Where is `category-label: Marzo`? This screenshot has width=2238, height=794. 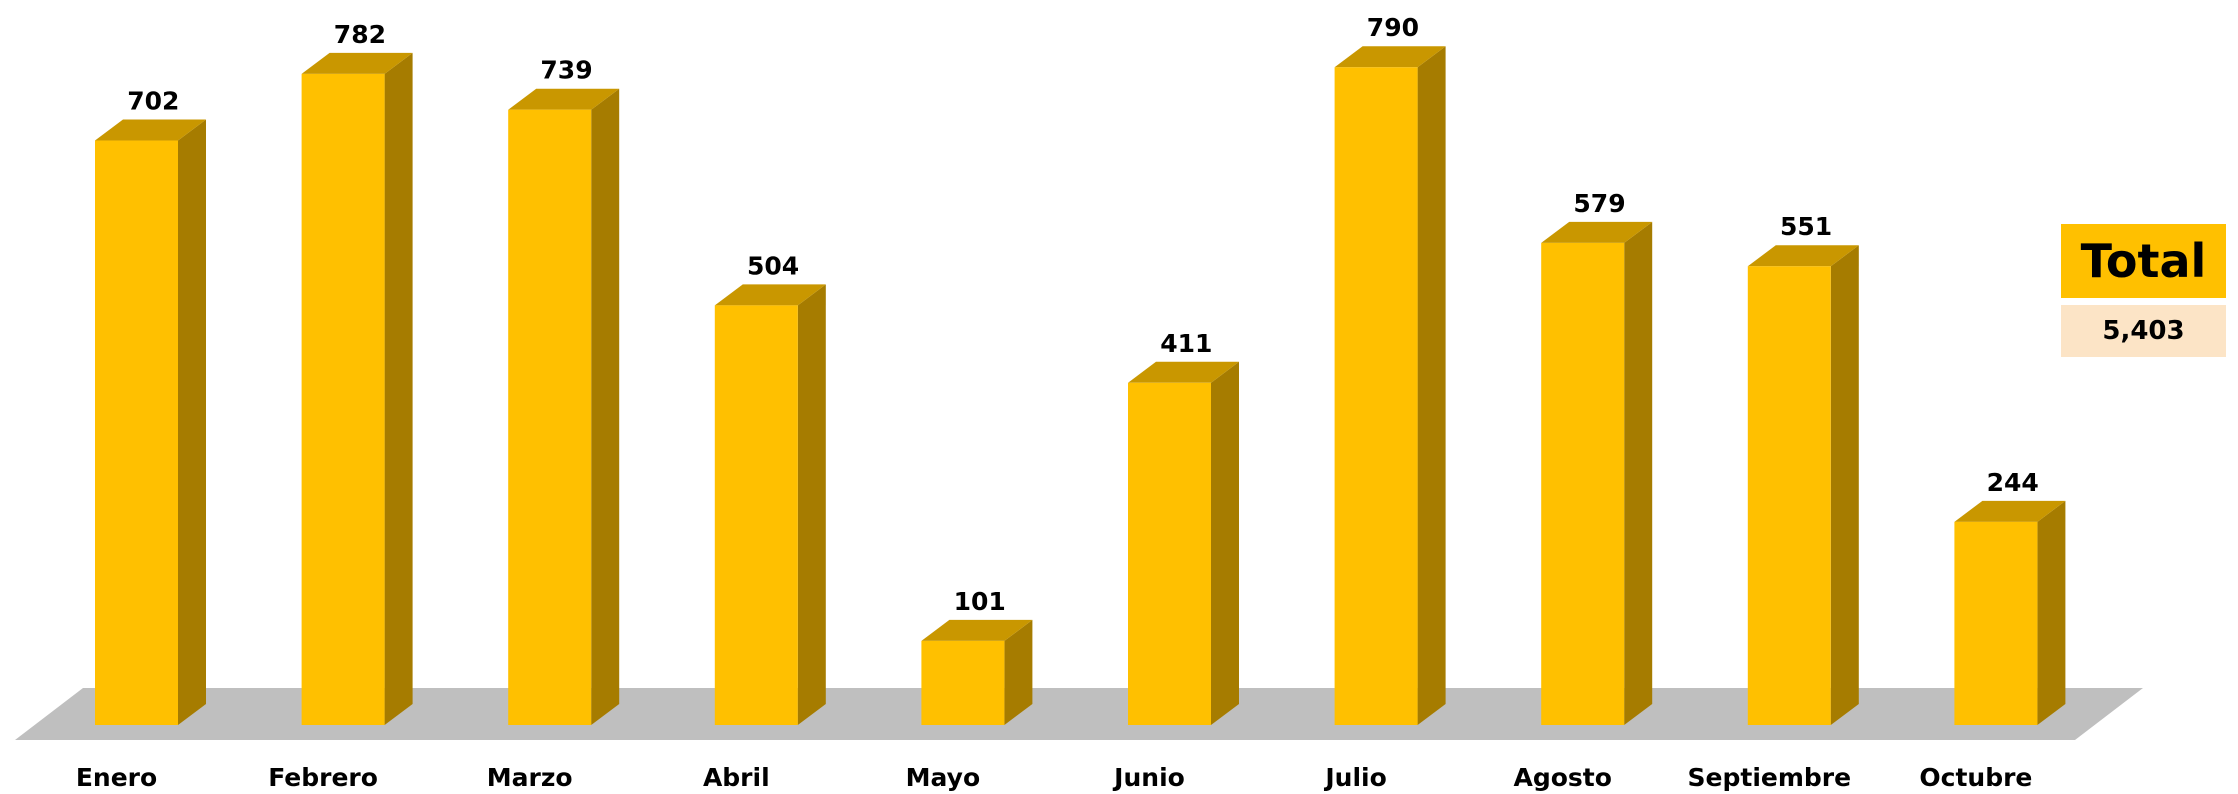
category-label: Marzo is located at coordinates (530, 777).